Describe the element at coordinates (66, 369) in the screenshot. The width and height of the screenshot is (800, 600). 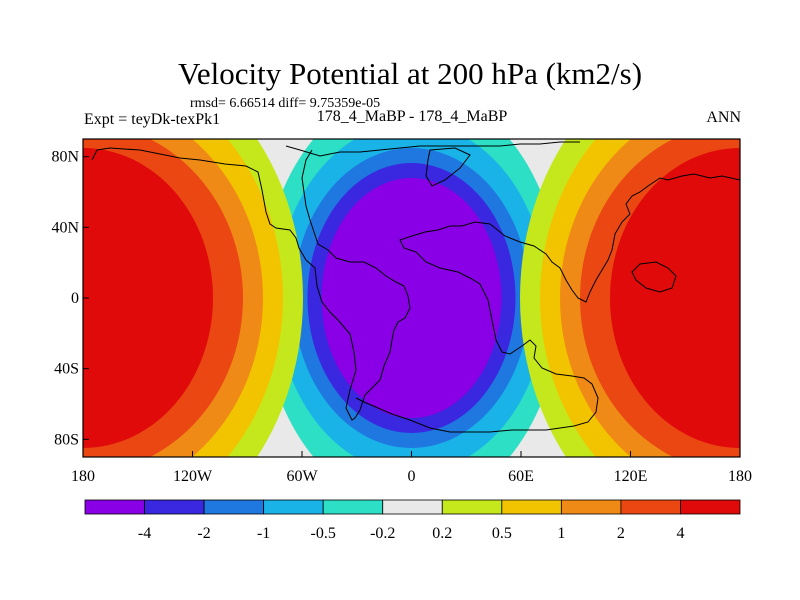
I see `y-tick-label: 40S` at that location.